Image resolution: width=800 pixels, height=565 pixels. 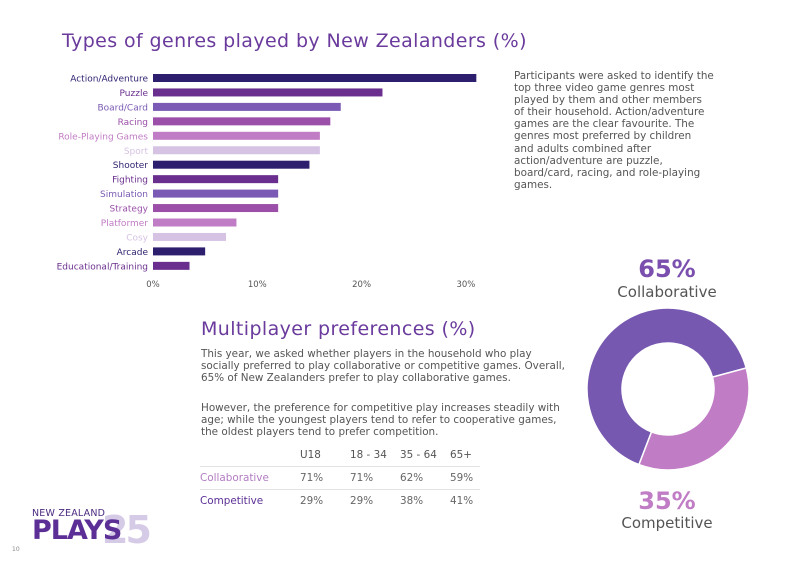 What do you see at coordinates (418, 455) in the screenshot?
I see `table-header-cell: 35 - 64` at bounding box center [418, 455].